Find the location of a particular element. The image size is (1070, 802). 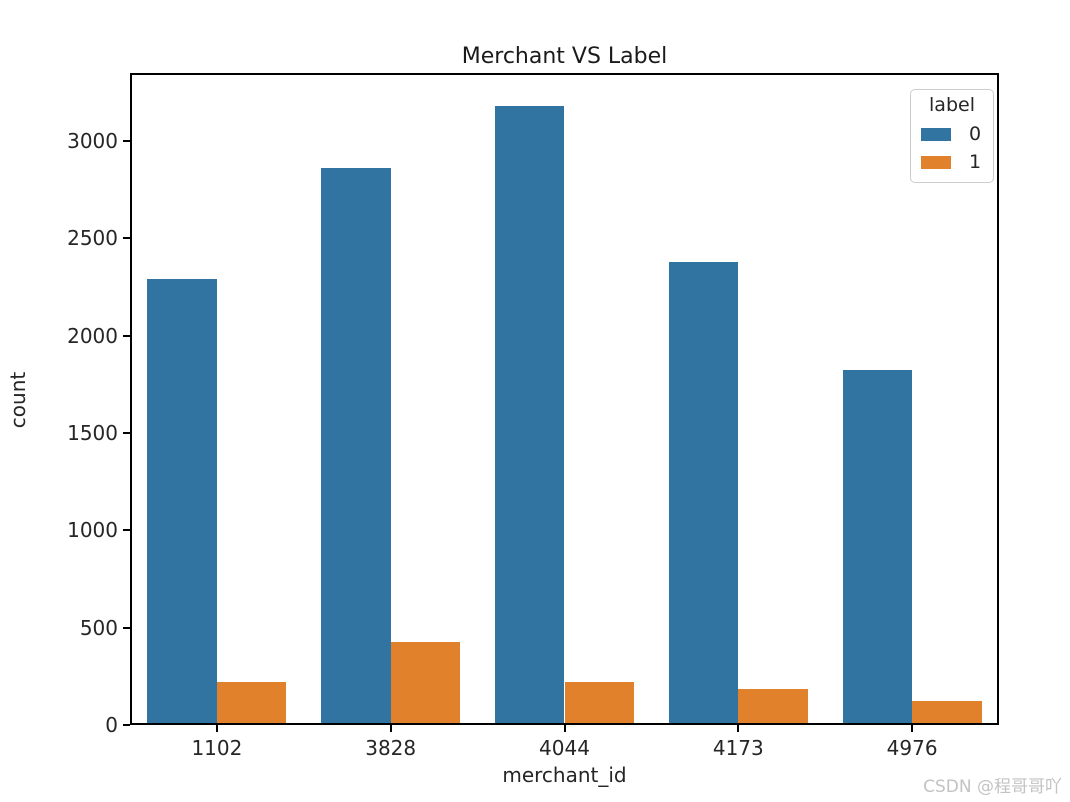

watermark-text: CSDN @程哥哥吖 is located at coordinates (992, 787).